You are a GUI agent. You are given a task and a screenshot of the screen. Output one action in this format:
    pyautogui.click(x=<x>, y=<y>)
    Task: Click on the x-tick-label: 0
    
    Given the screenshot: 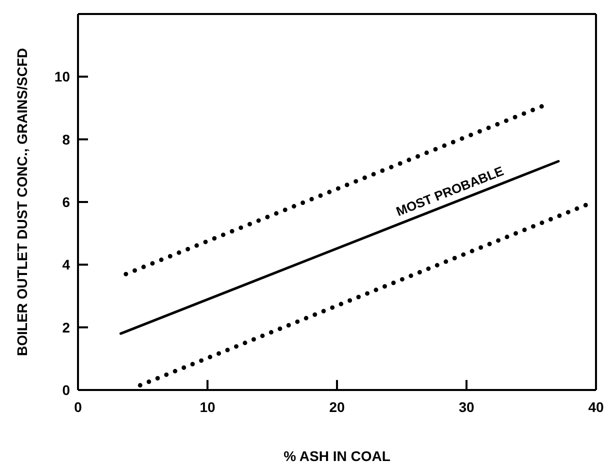 What is the action you would take?
    pyautogui.click(x=78, y=406)
    